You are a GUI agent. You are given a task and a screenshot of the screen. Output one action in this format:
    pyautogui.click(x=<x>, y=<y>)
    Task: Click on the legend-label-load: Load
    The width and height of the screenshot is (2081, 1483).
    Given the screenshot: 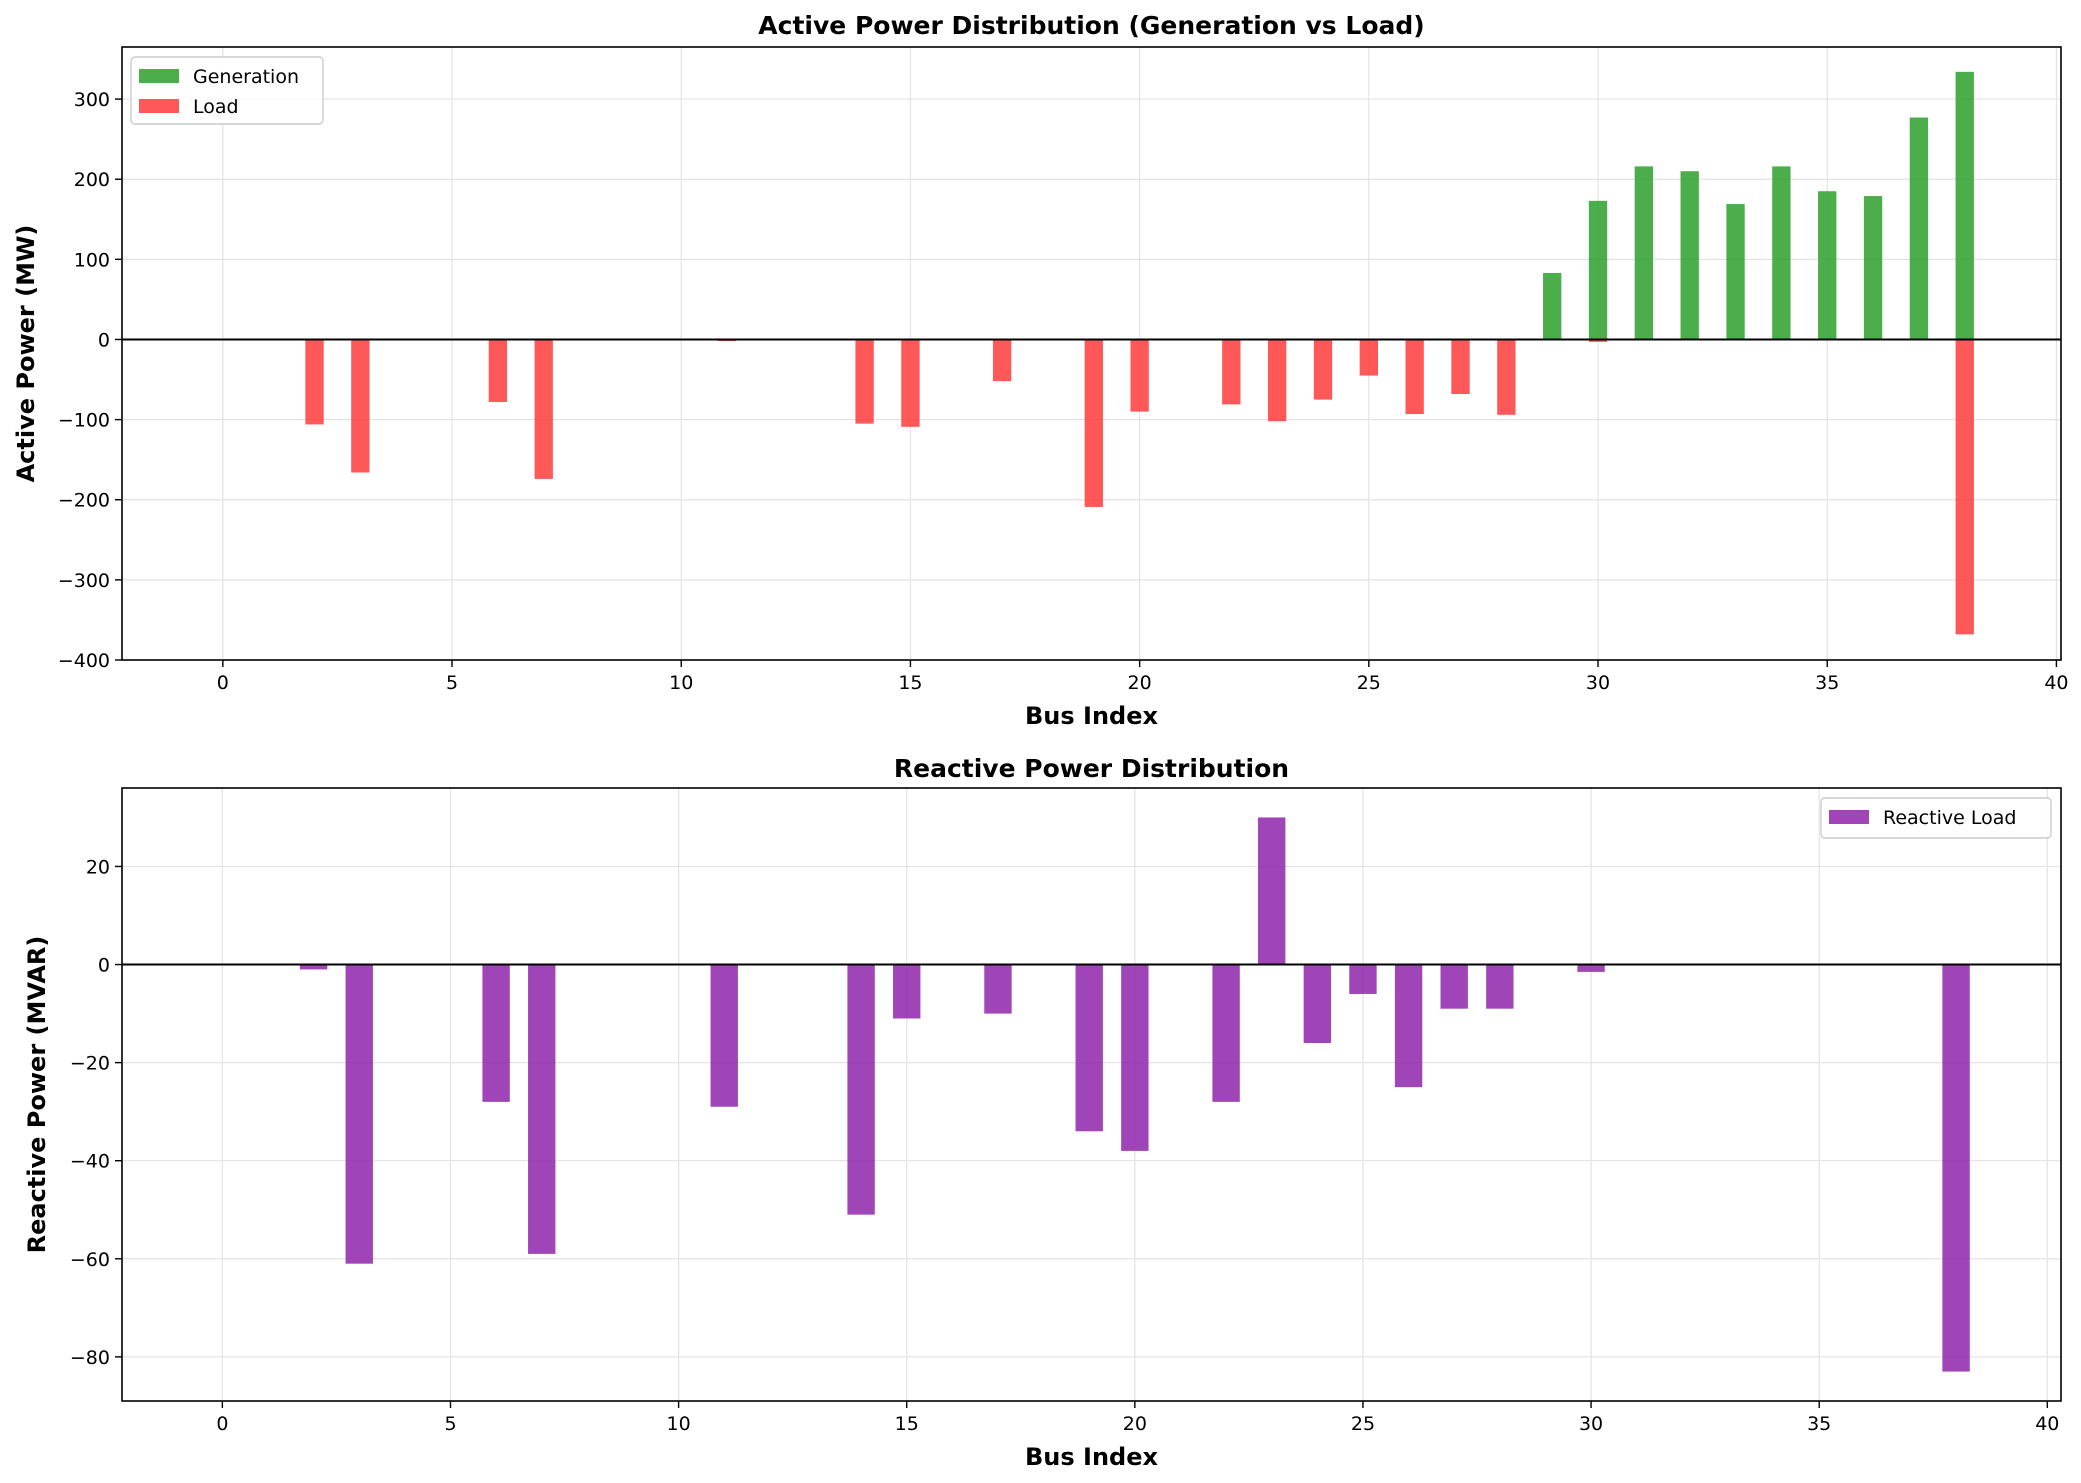 What is the action you would take?
    pyautogui.click(x=216, y=107)
    